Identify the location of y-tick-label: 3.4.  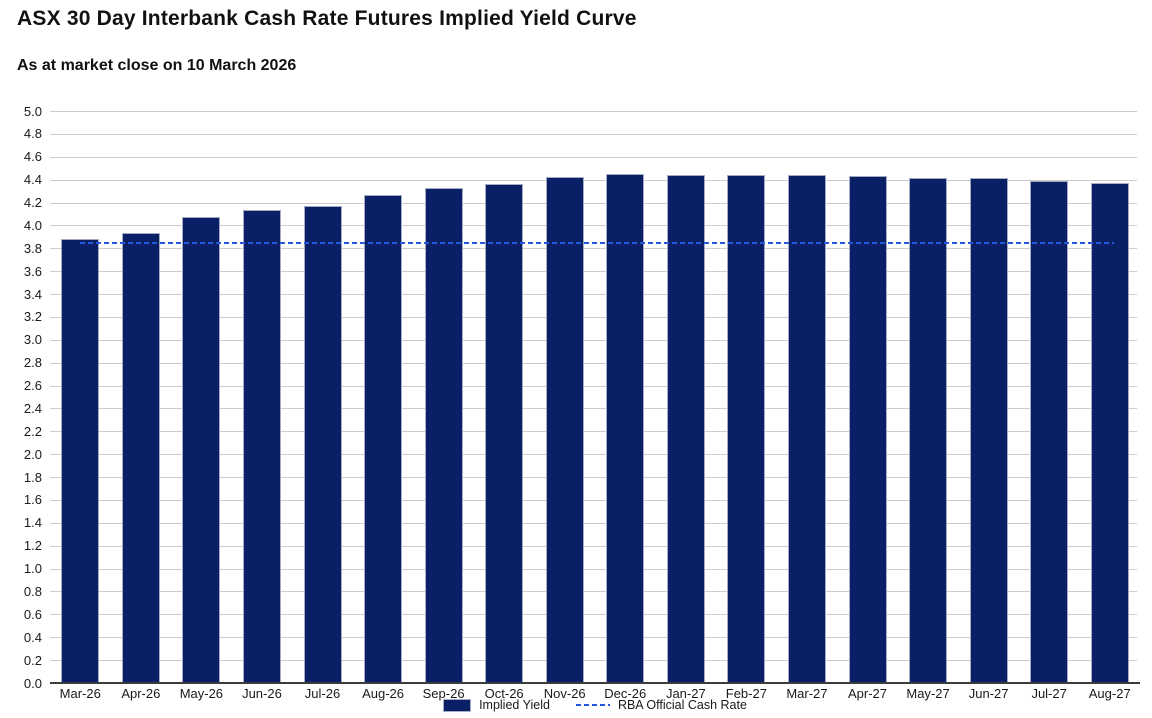
(32, 294).